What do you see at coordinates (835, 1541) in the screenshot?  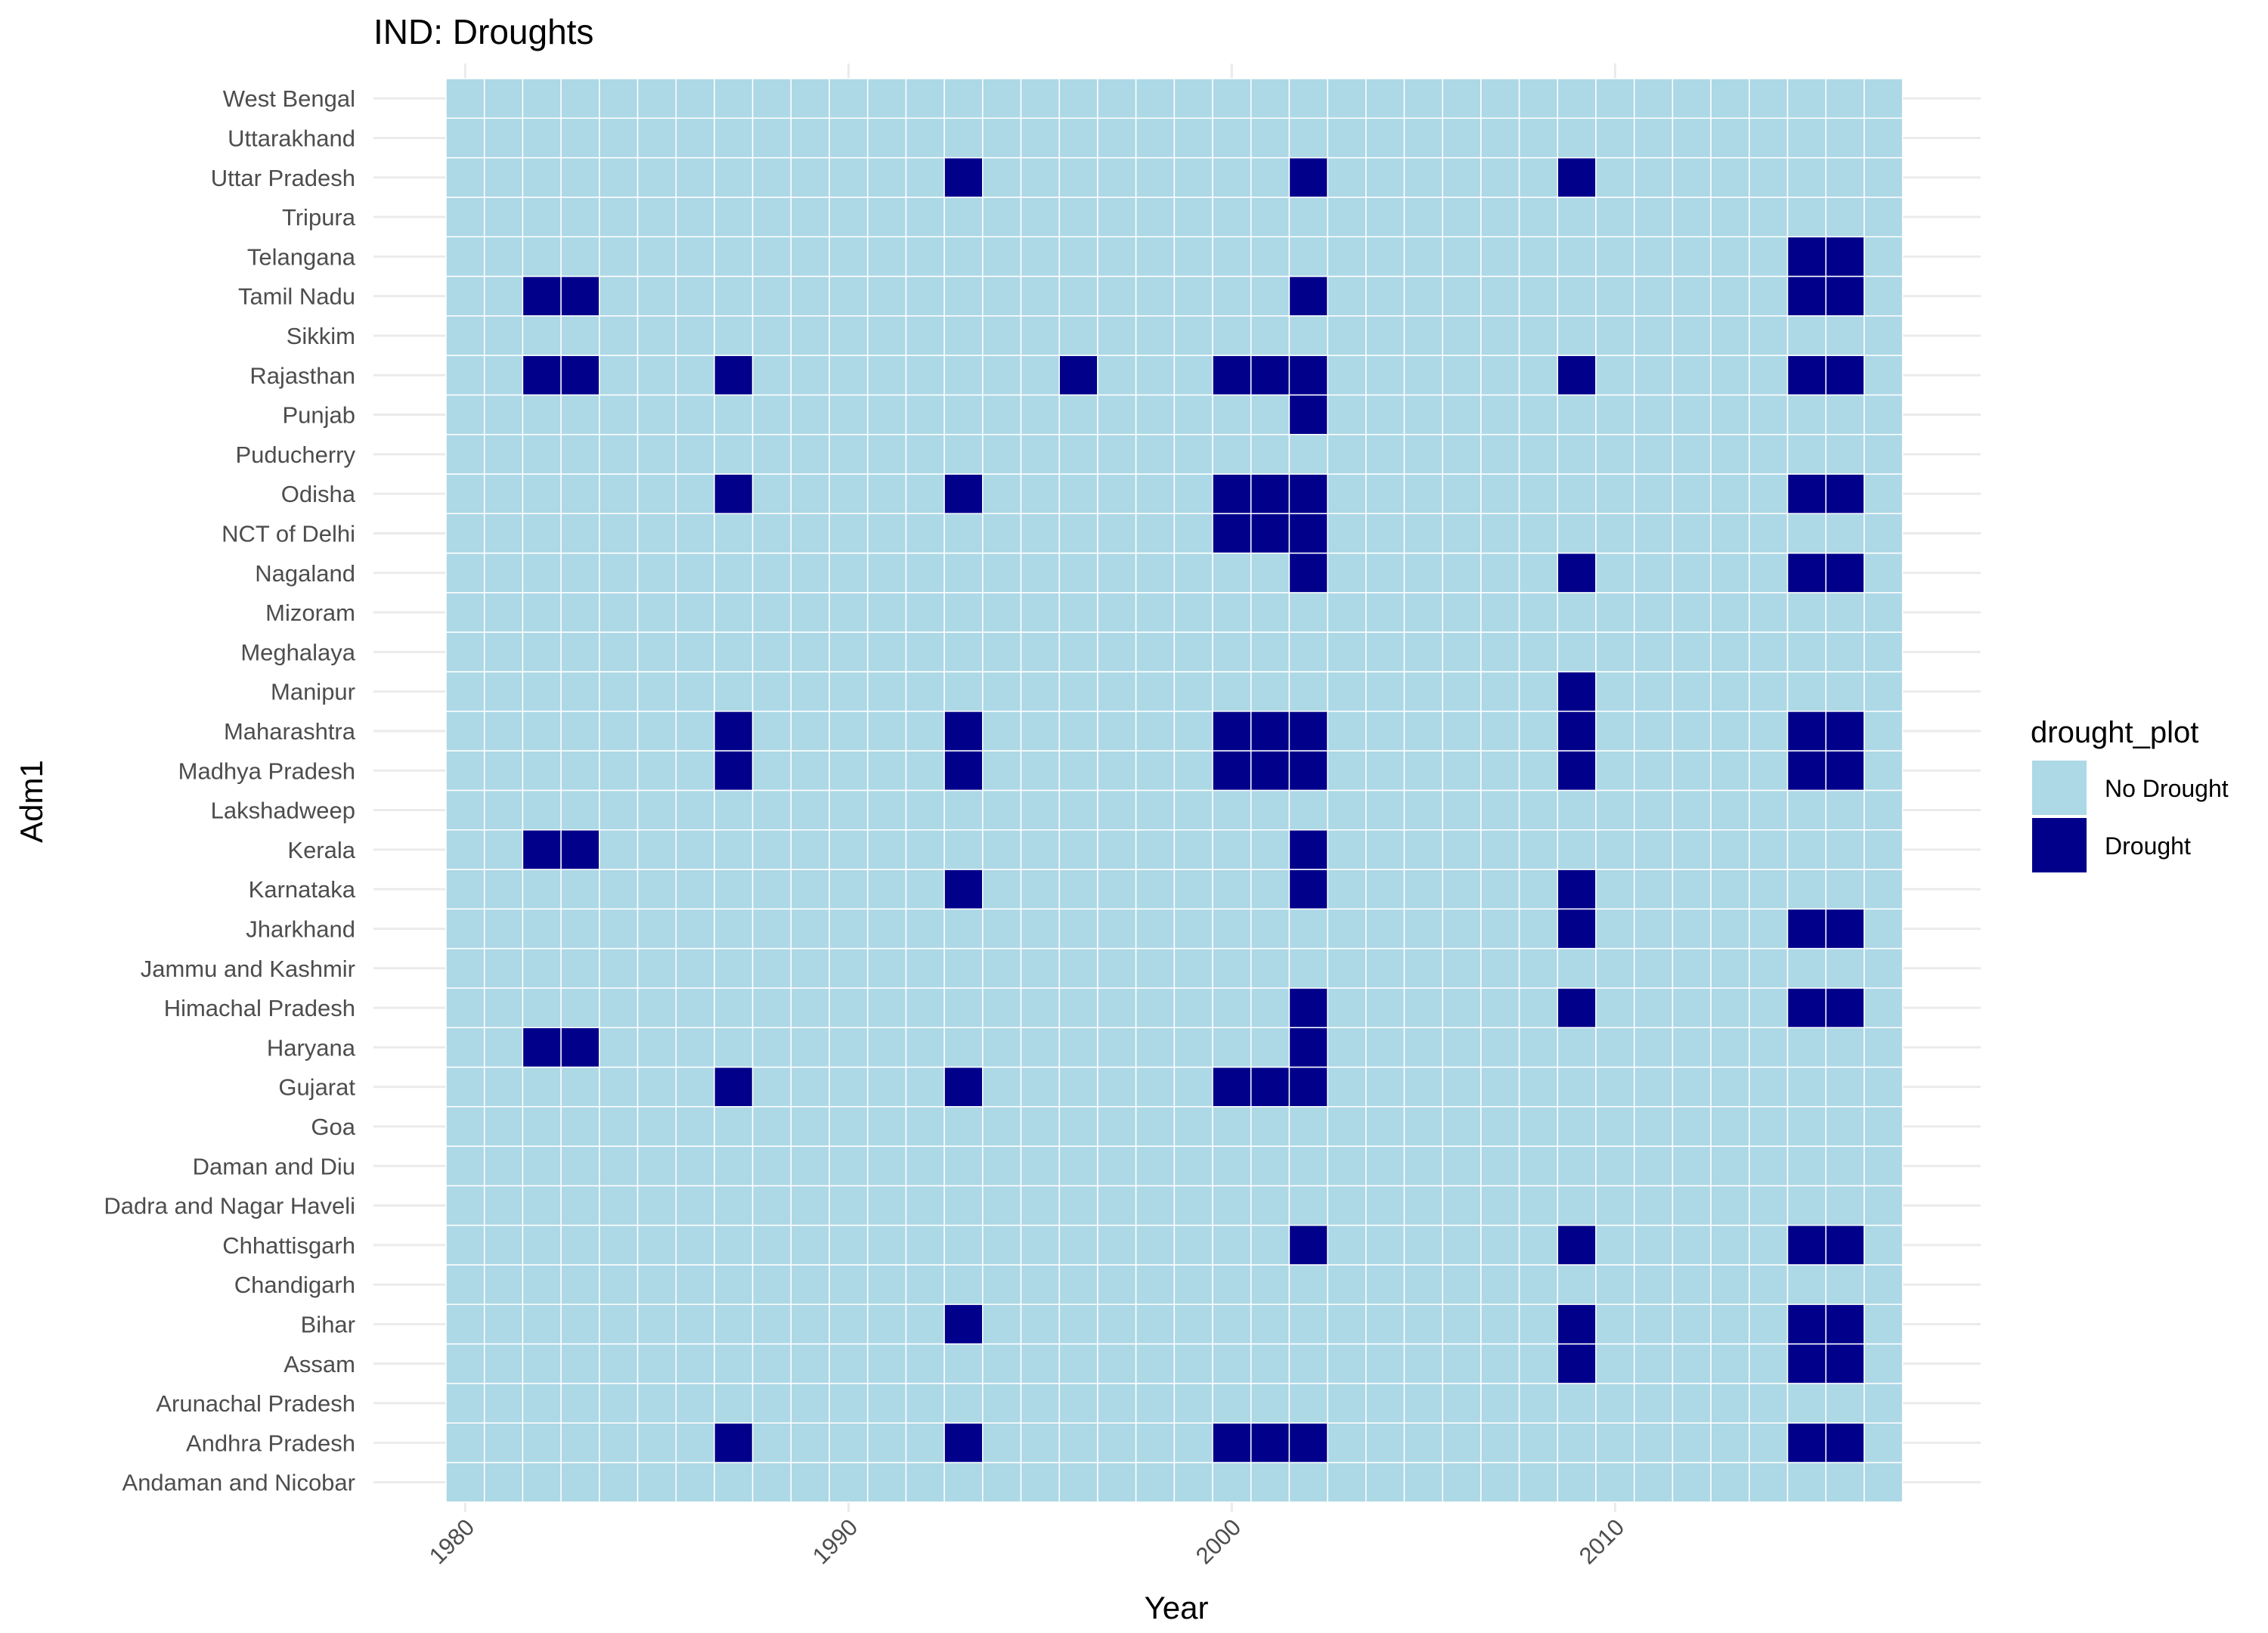 I see `x-tick-label: 1990` at bounding box center [835, 1541].